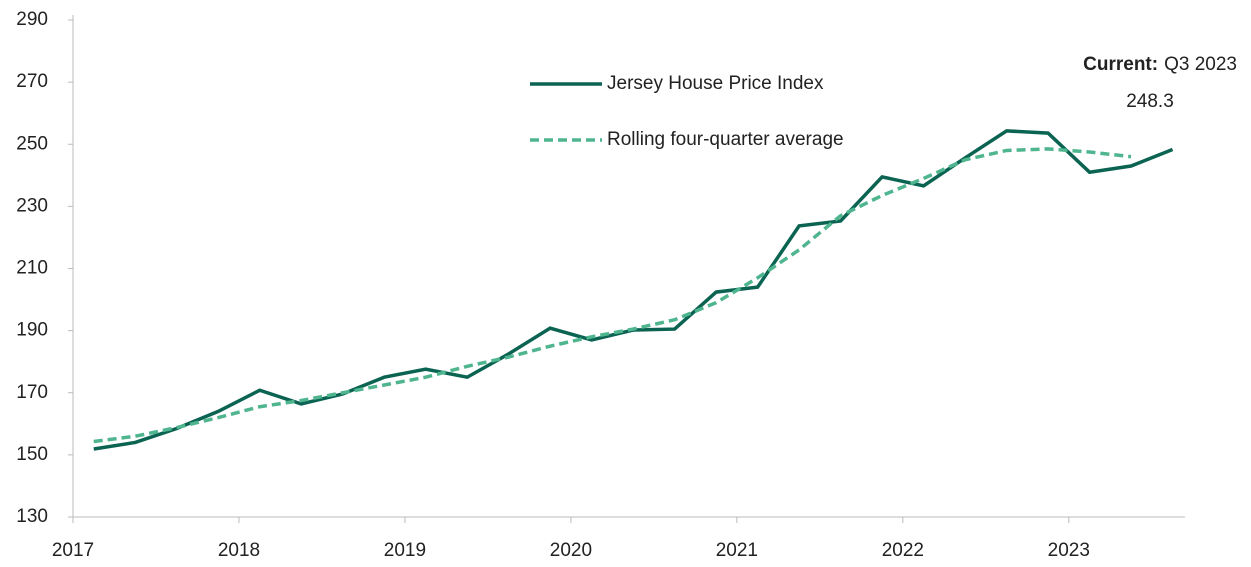  Describe the element at coordinates (73, 550) in the screenshot. I see `x-tick-label: 2017` at that location.